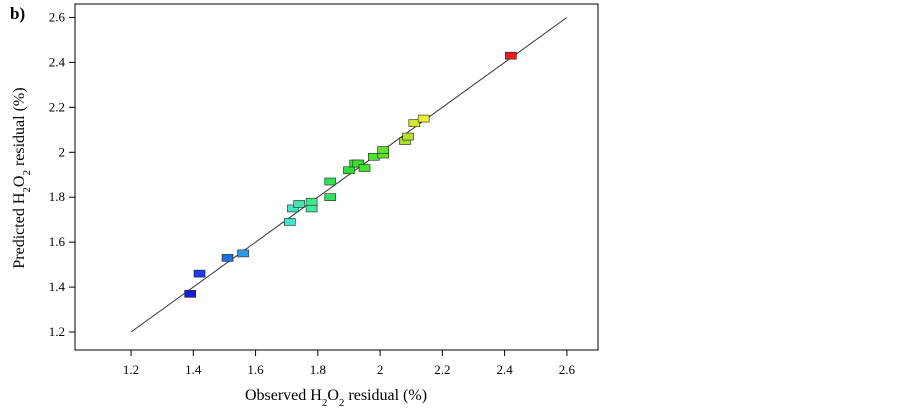 The width and height of the screenshot is (903, 410). Describe the element at coordinates (255, 369) in the screenshot. I see `x-tick-label: 1.6` at that location.